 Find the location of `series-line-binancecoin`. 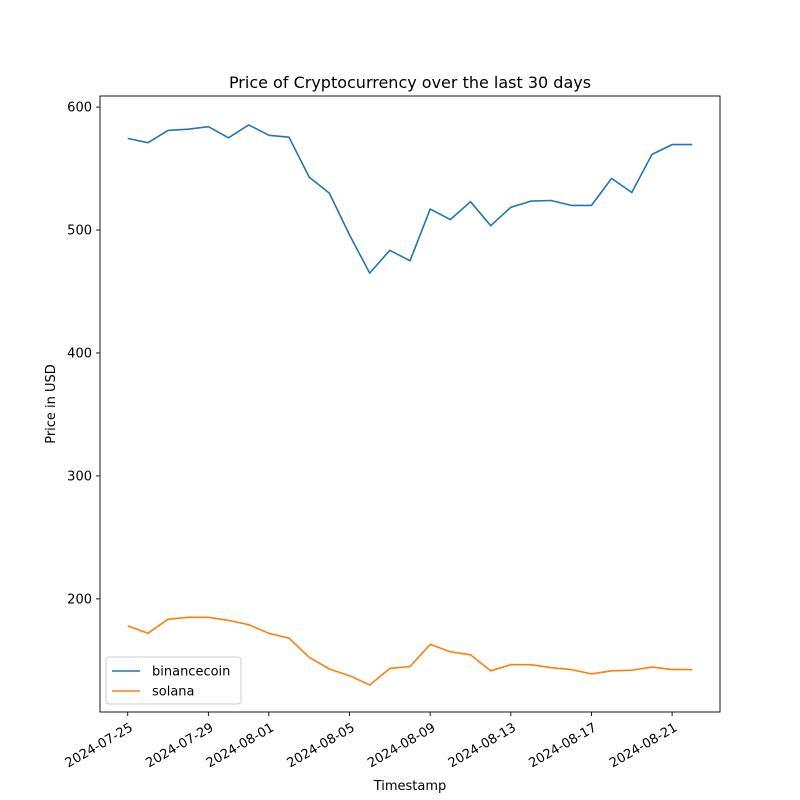

series-line-binancecoin is located at coordinates (410, 199).